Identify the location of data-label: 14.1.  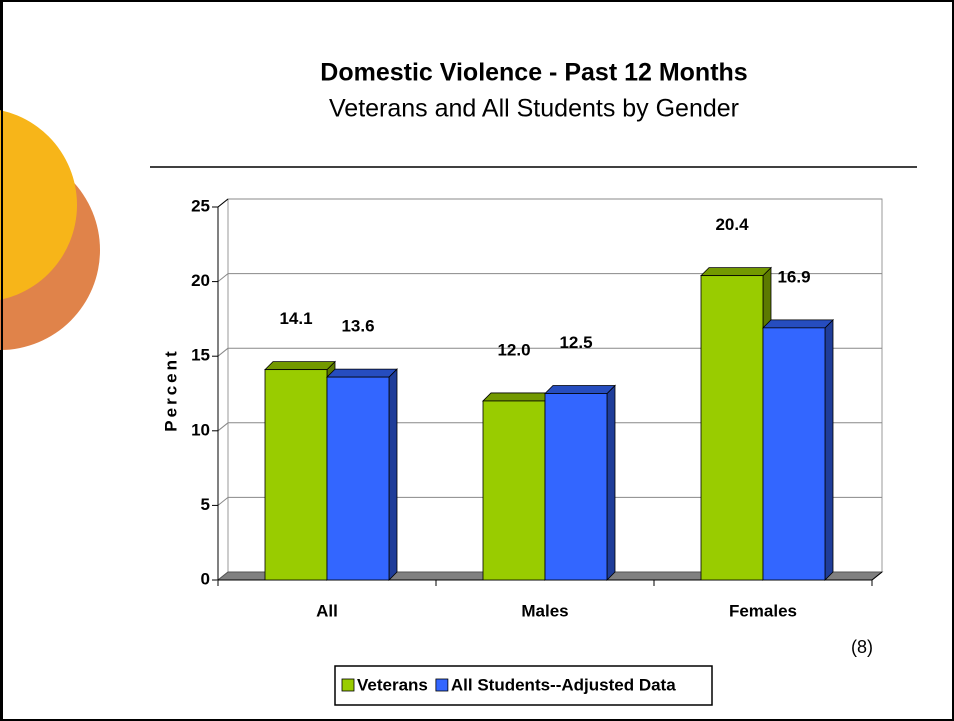
(295, 318).